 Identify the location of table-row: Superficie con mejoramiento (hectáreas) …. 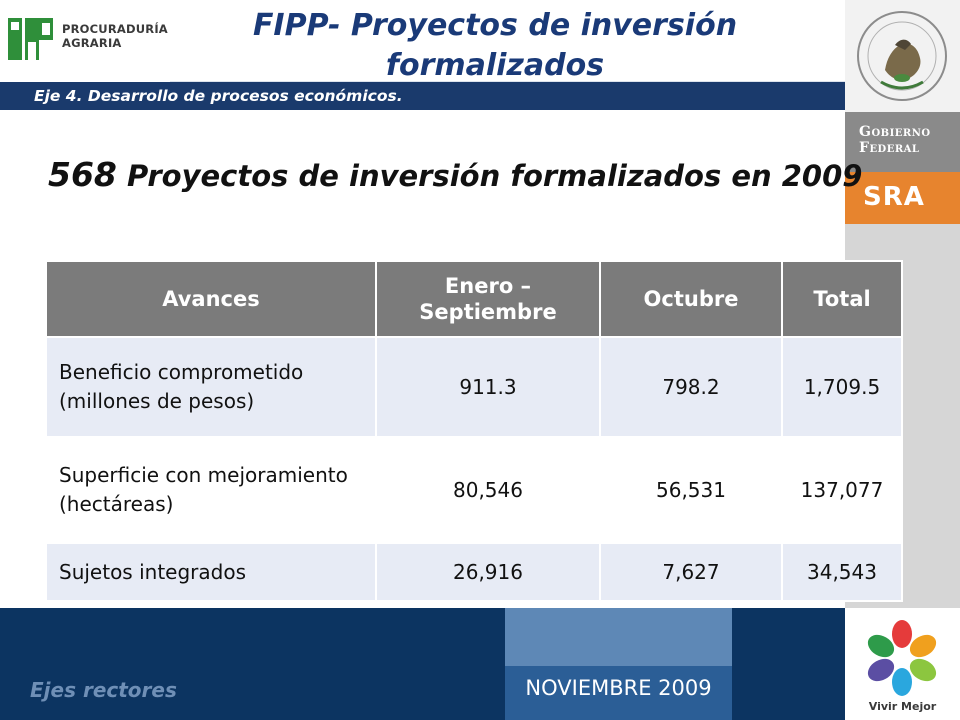
(474, 490).